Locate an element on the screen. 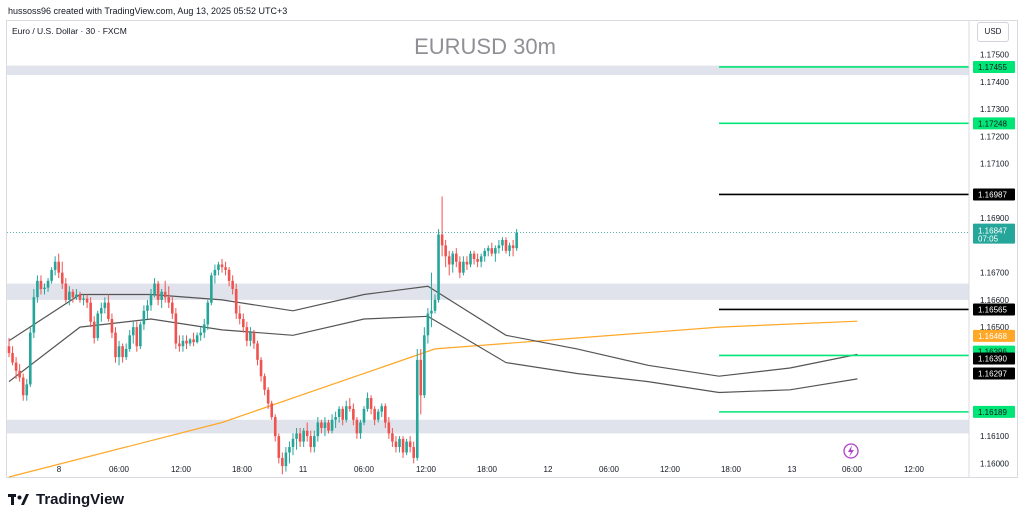  symbol-line: Euro / U.S. Dollar · 30 · FXCM is located at coordinates (69, 31).